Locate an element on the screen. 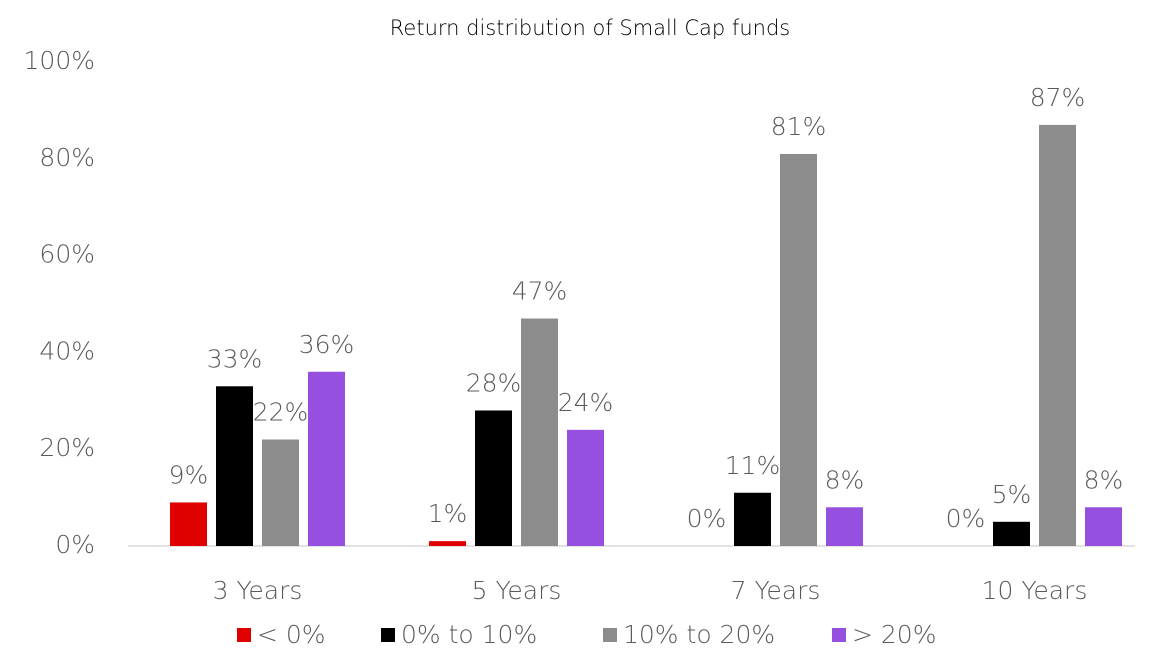  x-tick-label: 3 Years is located at coordinates (258, 590).